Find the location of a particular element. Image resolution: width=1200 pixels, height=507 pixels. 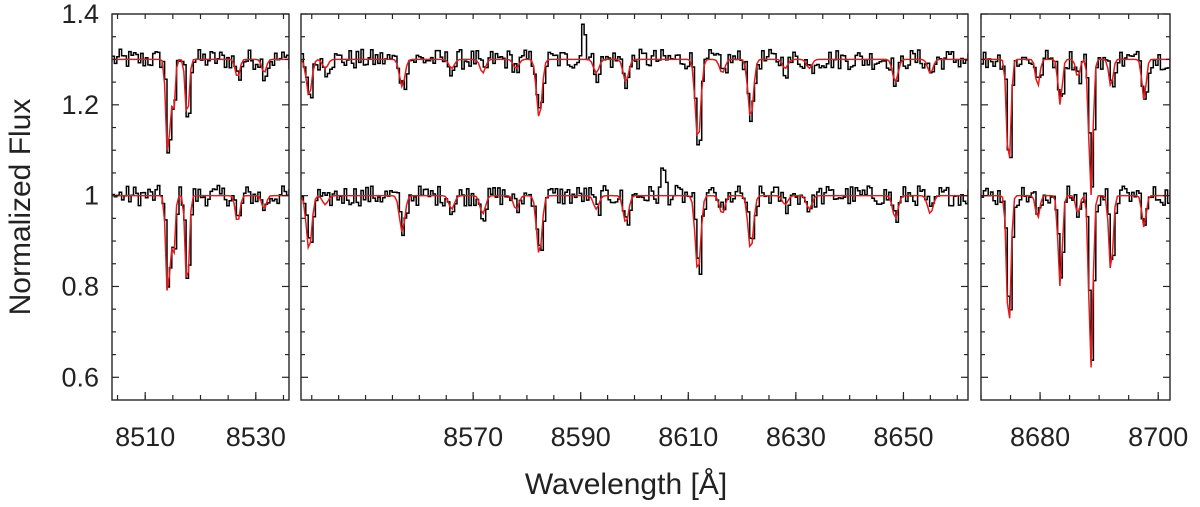

x-tick-label: 8570 is located at coordinates (473, 437).